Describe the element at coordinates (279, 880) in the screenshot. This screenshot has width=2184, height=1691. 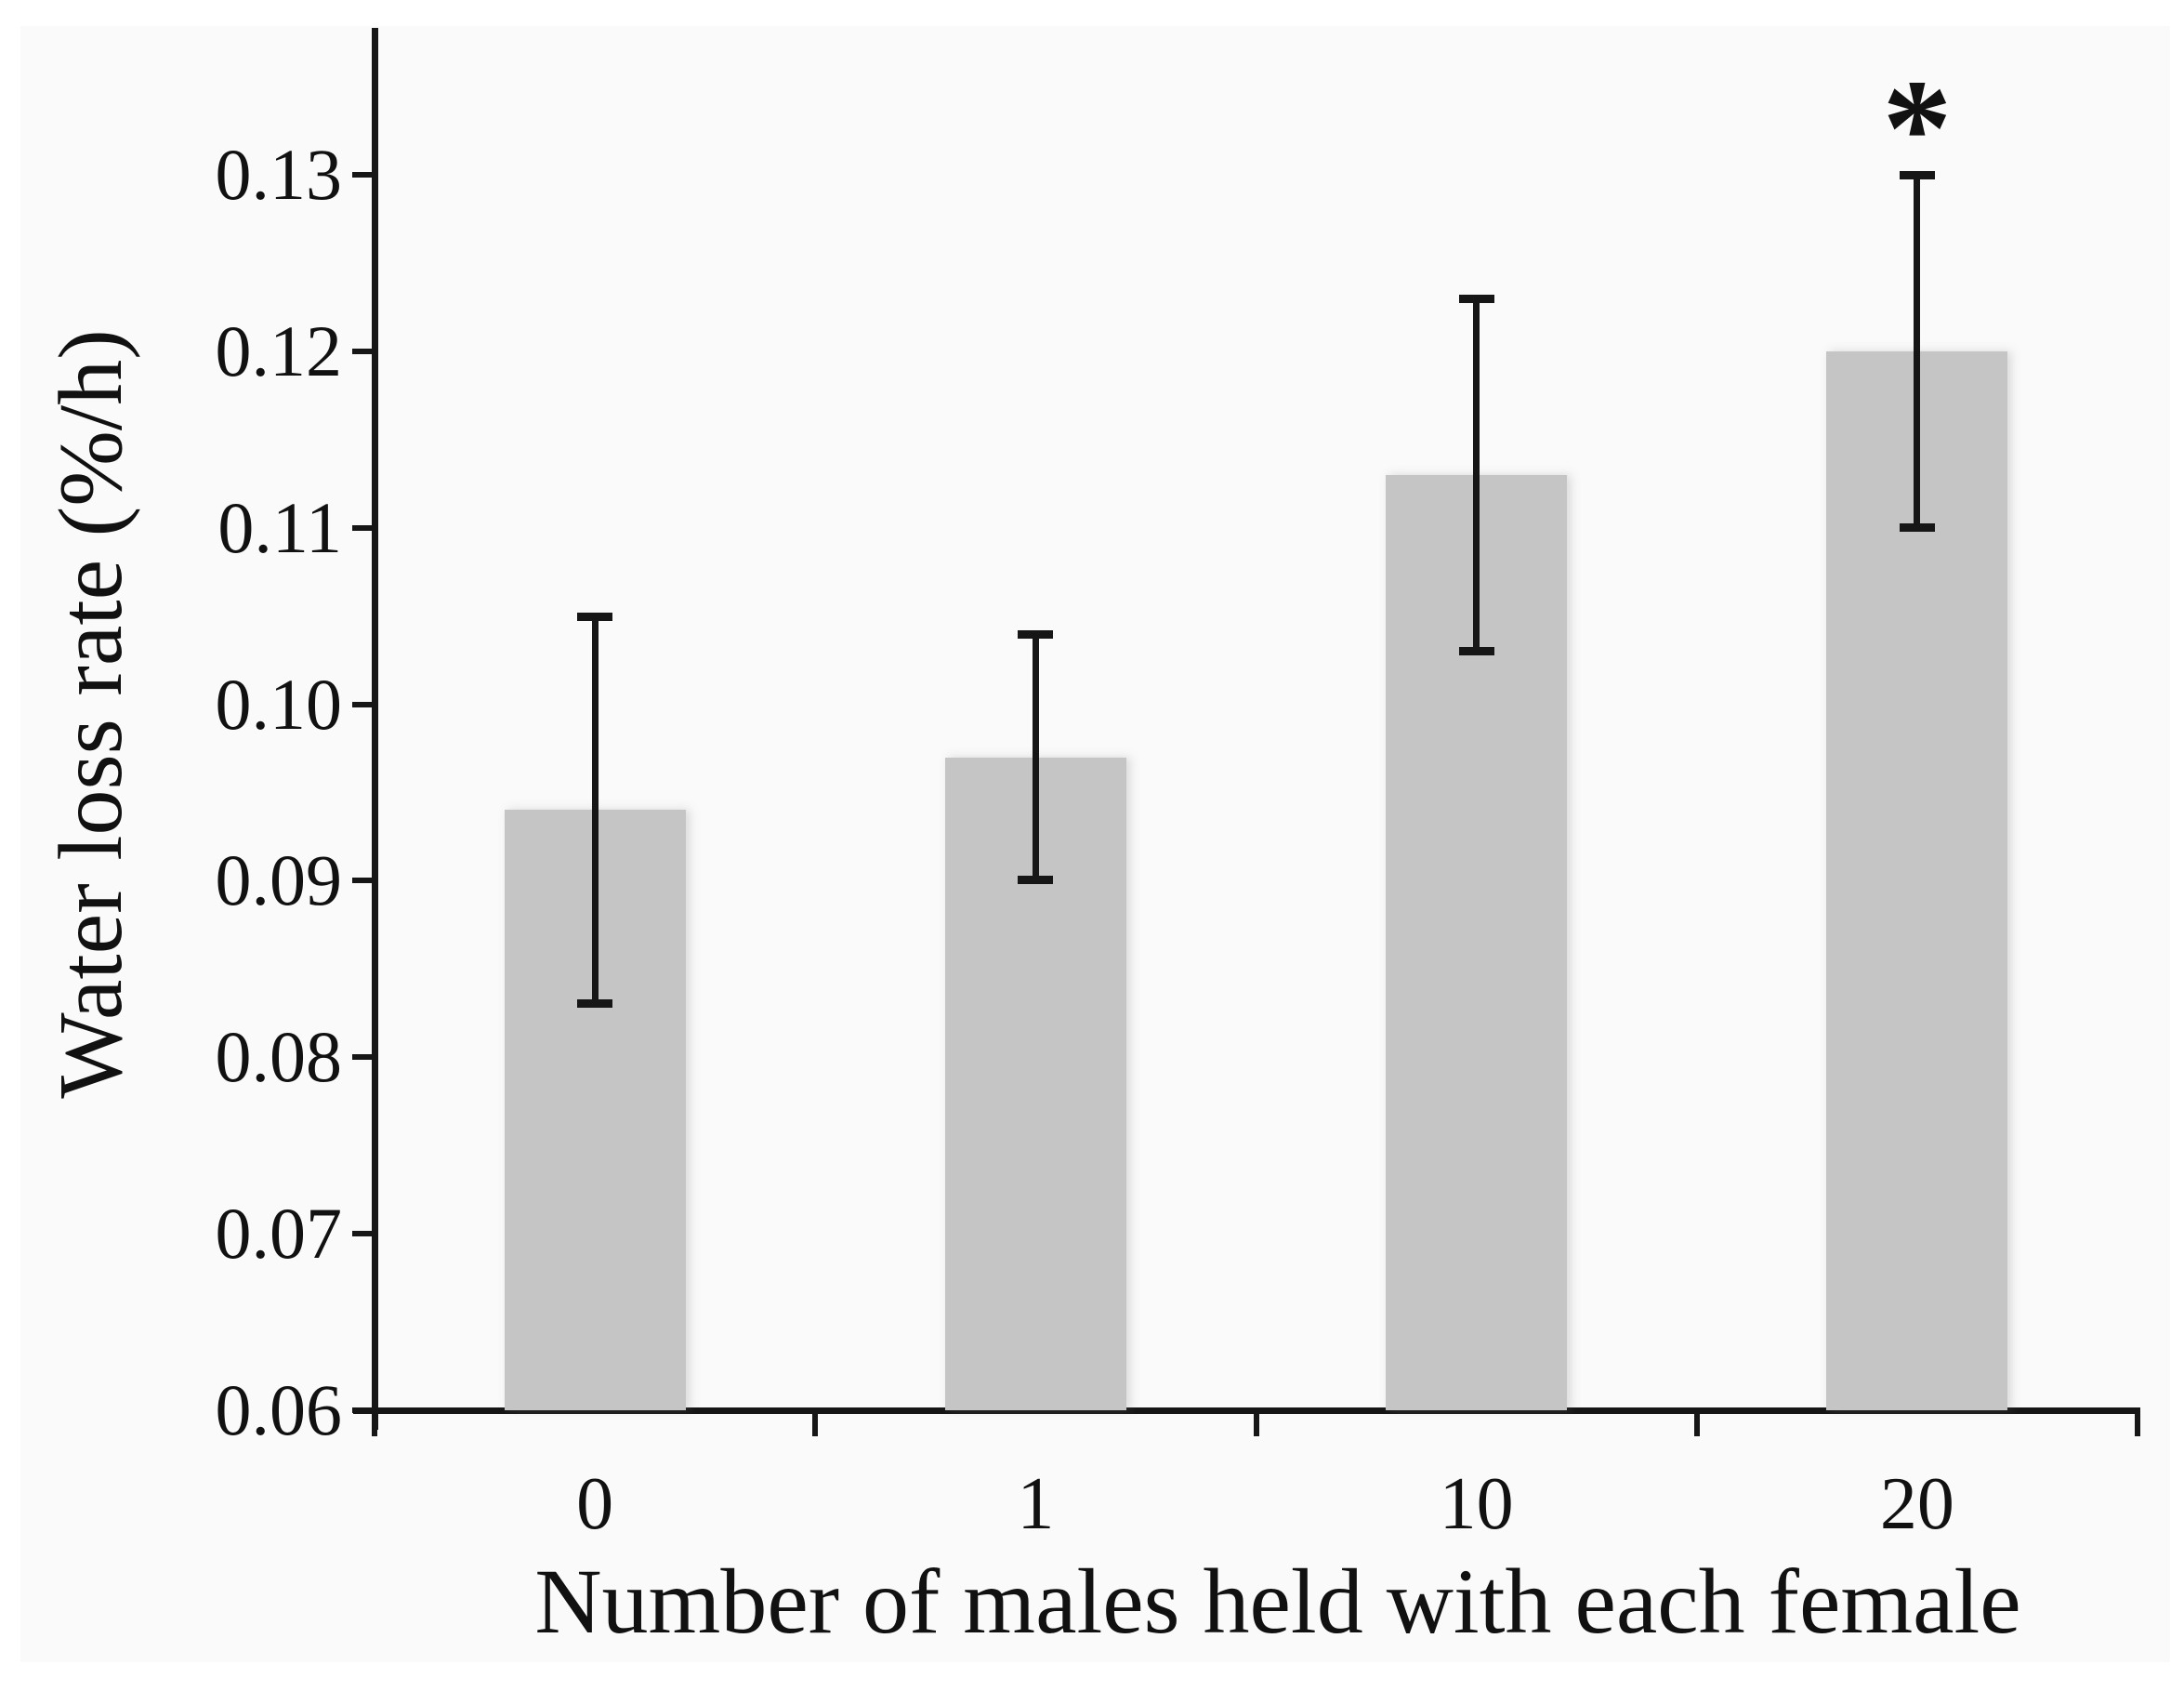
I see `y-tick-label: 0.09` at that location.